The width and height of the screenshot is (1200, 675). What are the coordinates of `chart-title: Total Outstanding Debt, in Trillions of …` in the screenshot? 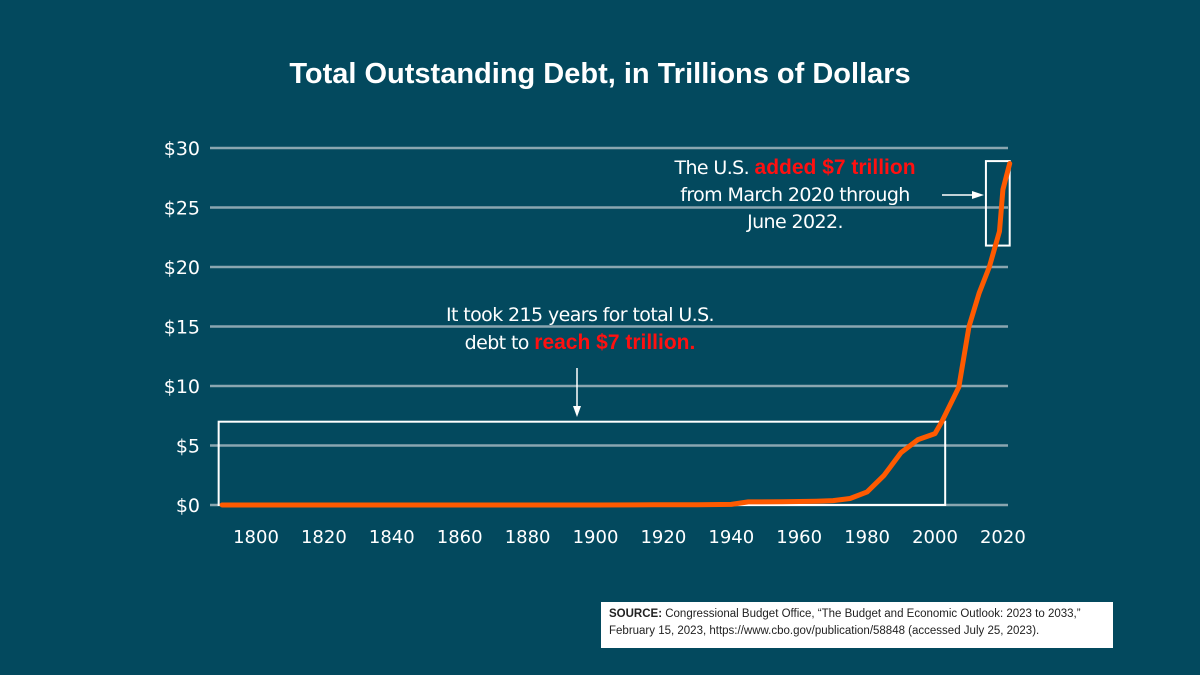 It's located at (600, 74).